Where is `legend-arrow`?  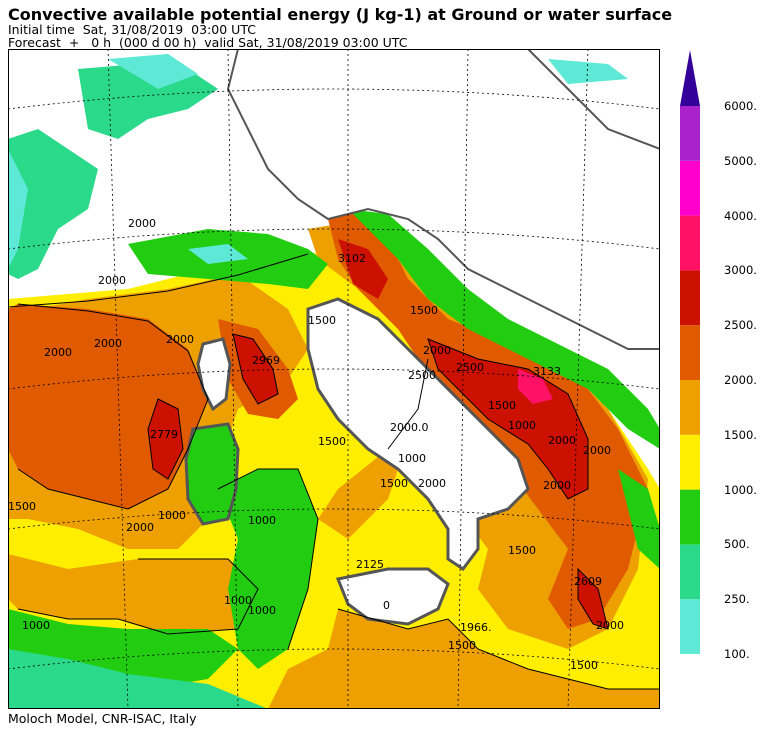 legend-arrow is located at coordinates (690, 78).